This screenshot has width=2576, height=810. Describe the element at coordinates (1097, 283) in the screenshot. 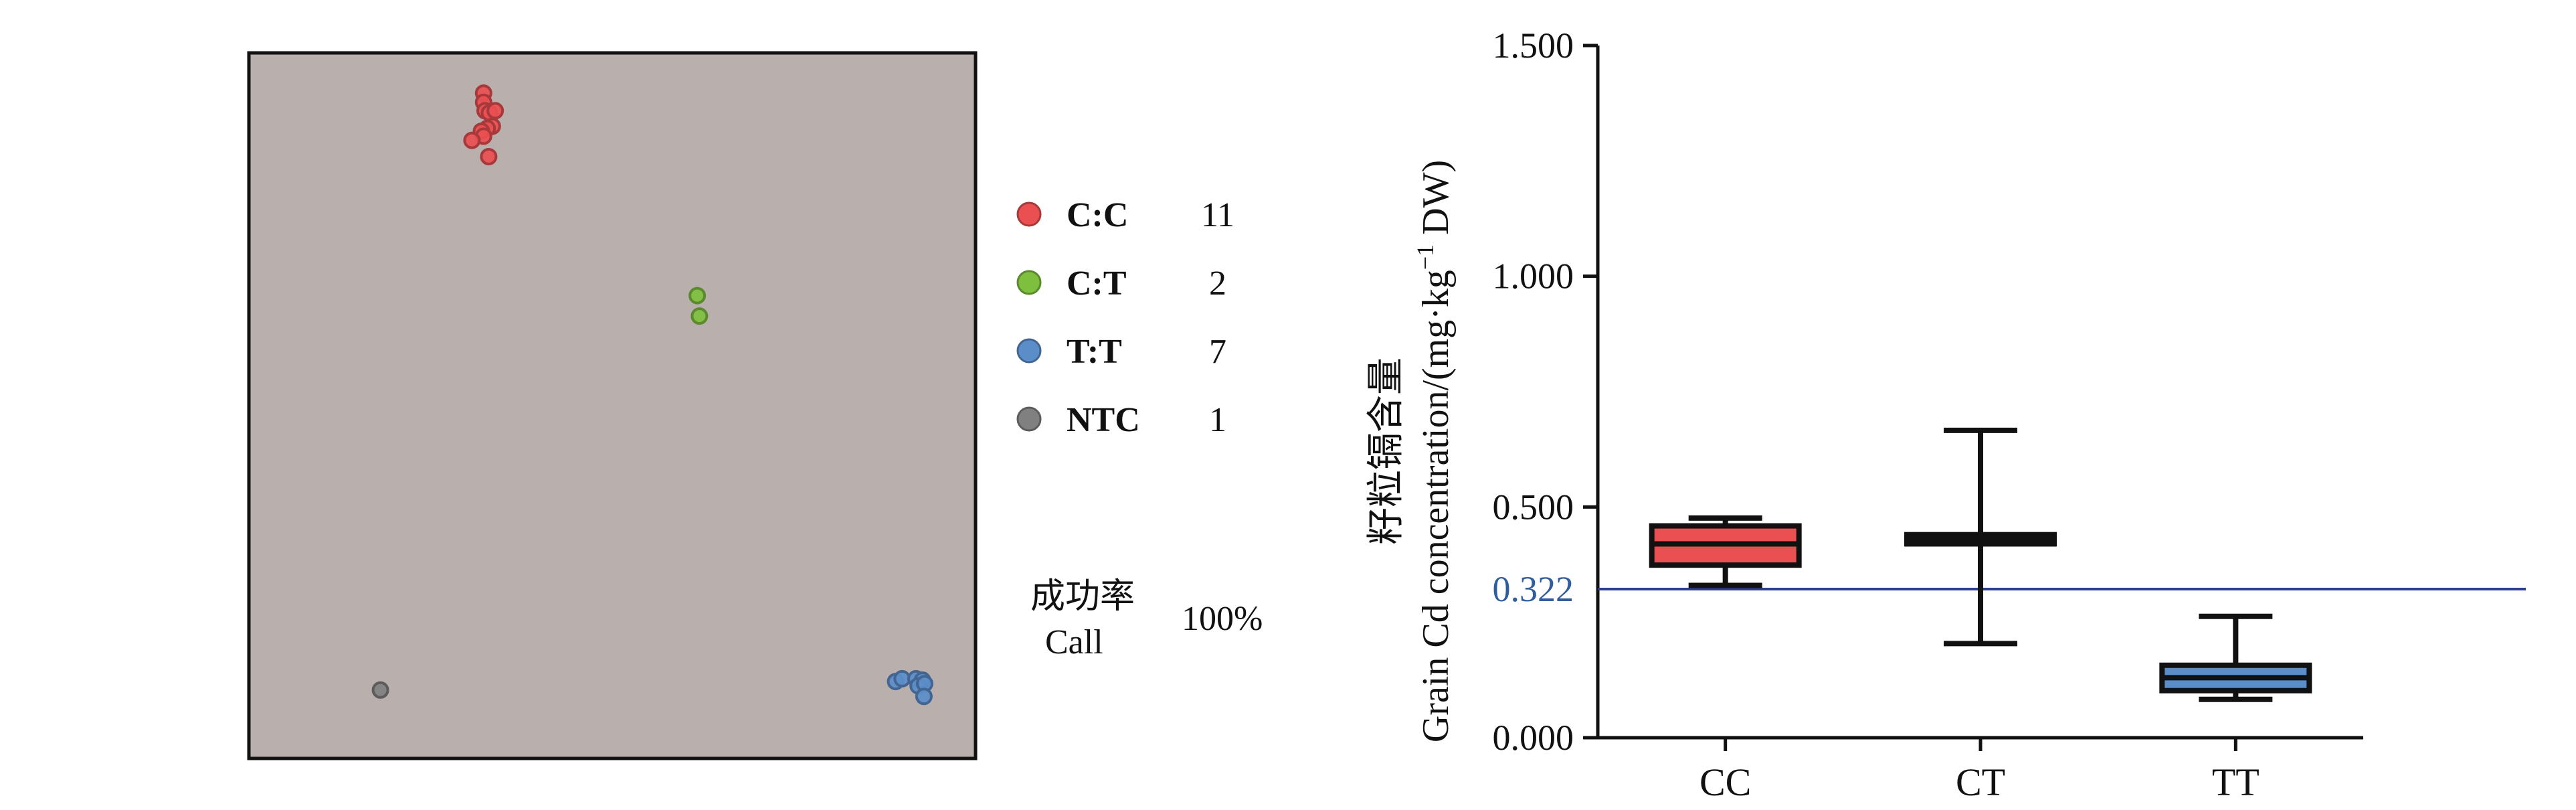

I see `legend-label: C:T` at that location.